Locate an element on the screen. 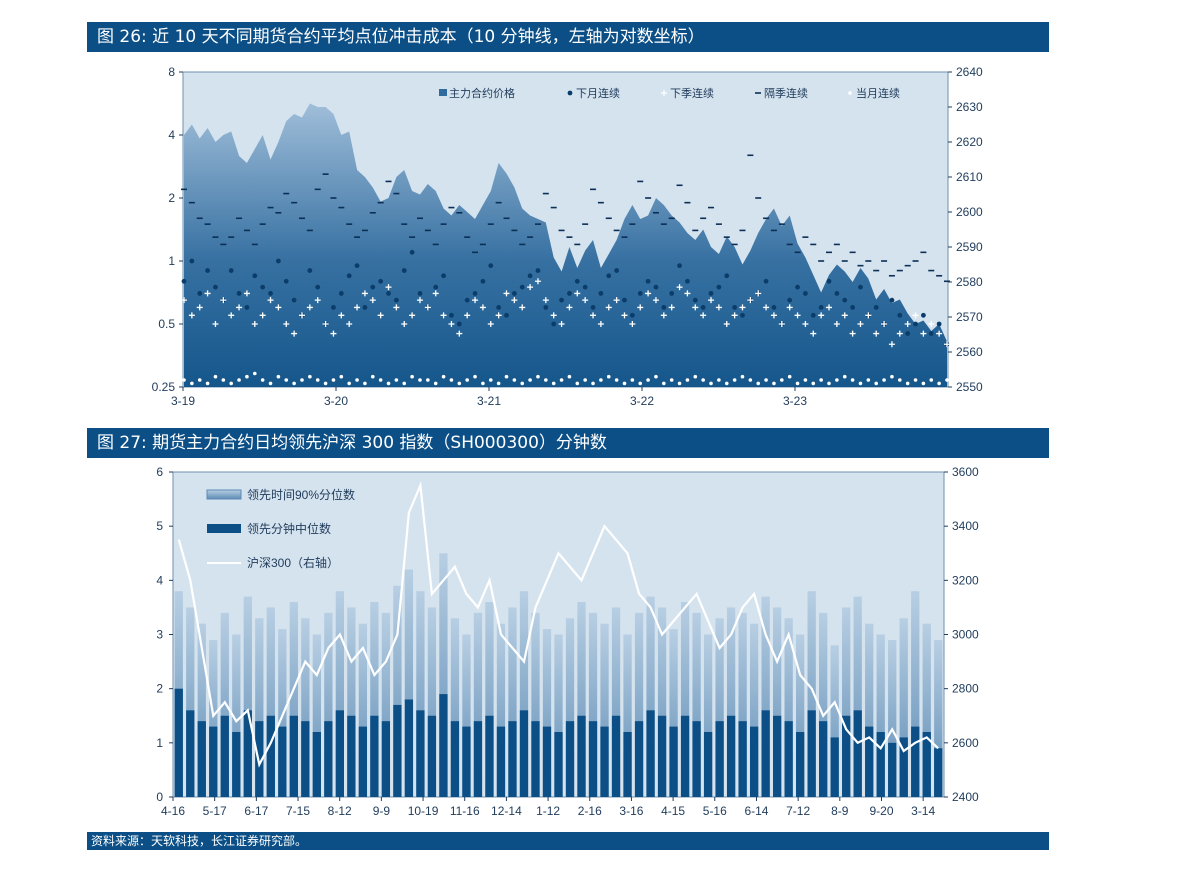 The height and width of the screenshot is (869, 1191). legend-label: 主力合约价格 is located at coordinates (482, 93).